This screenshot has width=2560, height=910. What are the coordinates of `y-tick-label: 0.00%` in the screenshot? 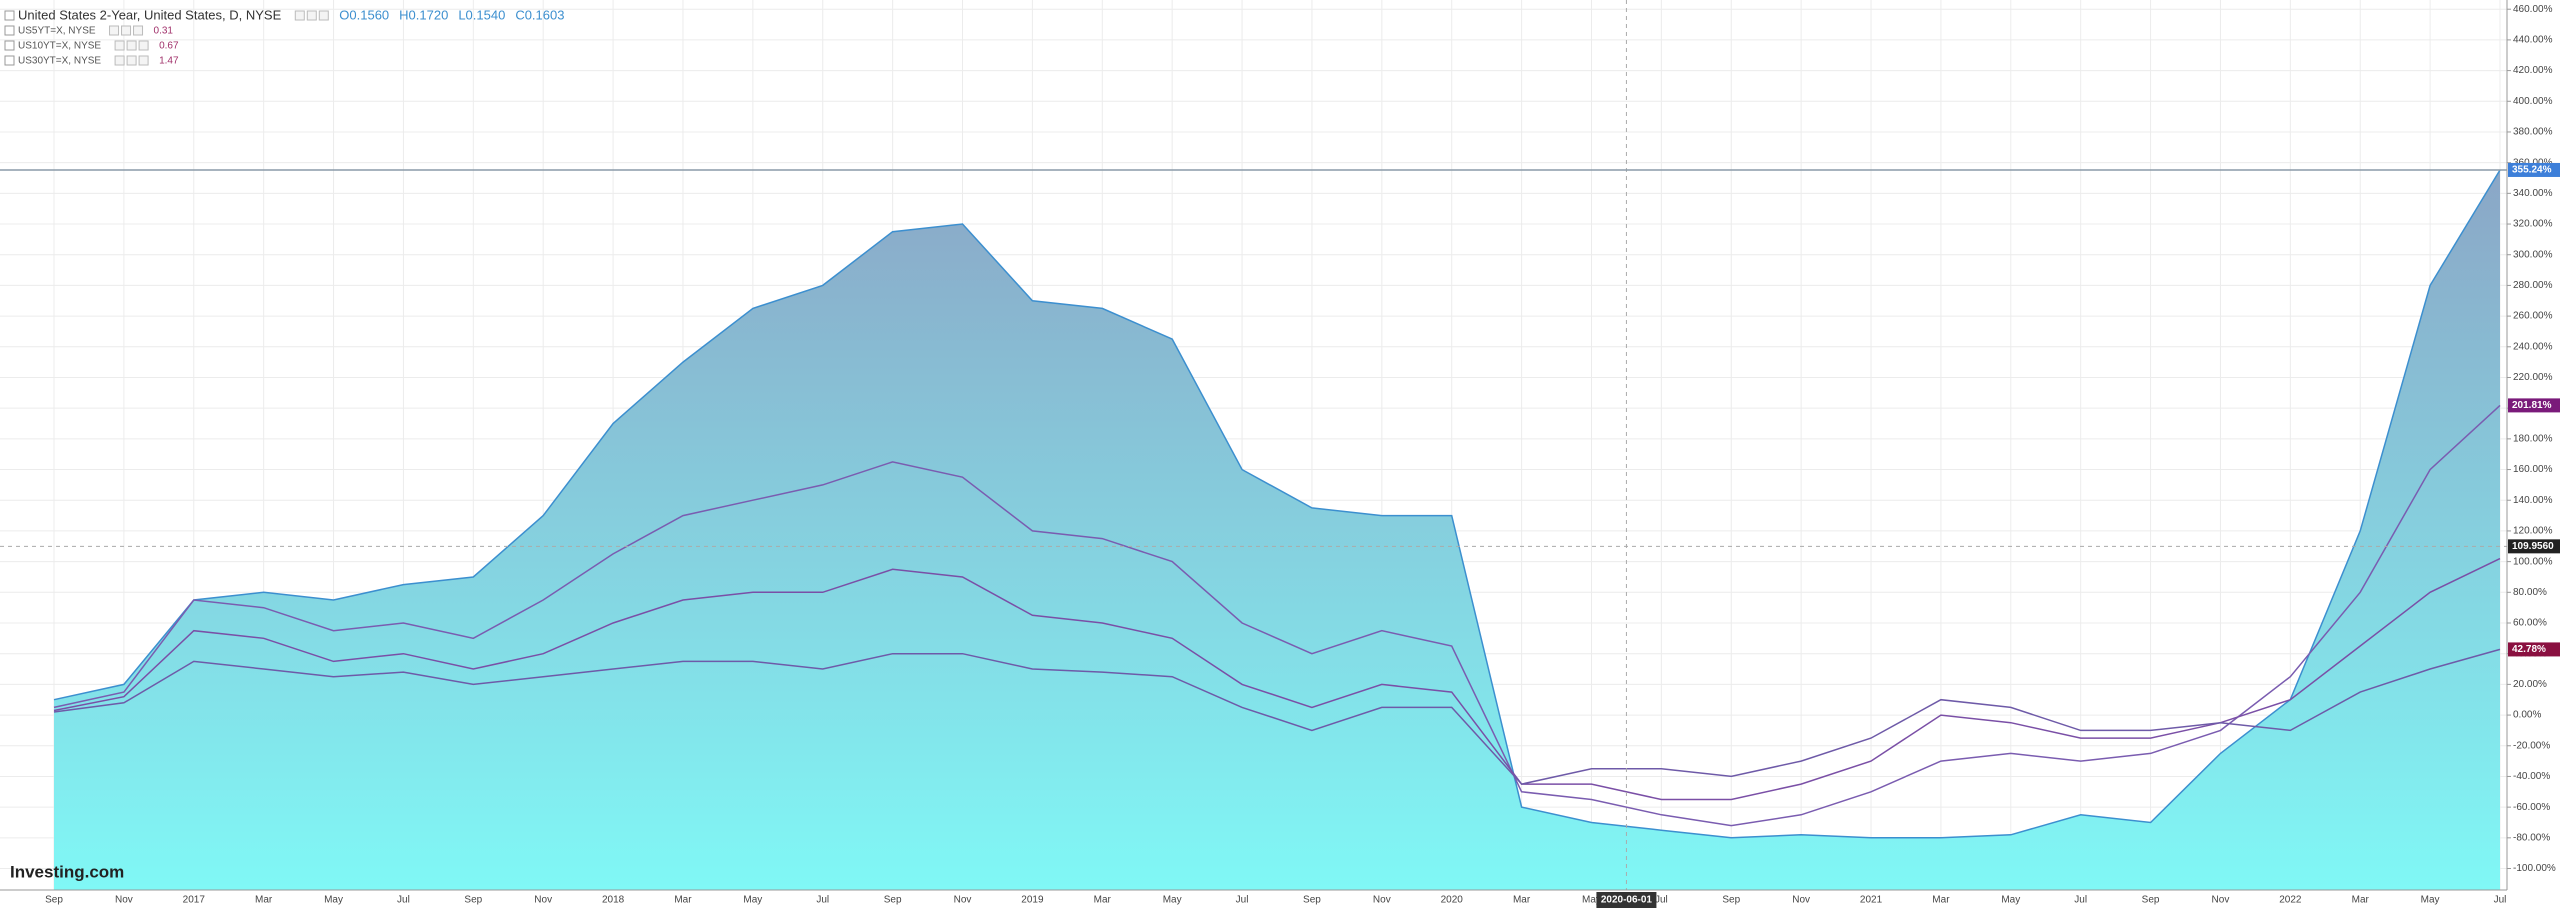 It's located at (2527, 715).